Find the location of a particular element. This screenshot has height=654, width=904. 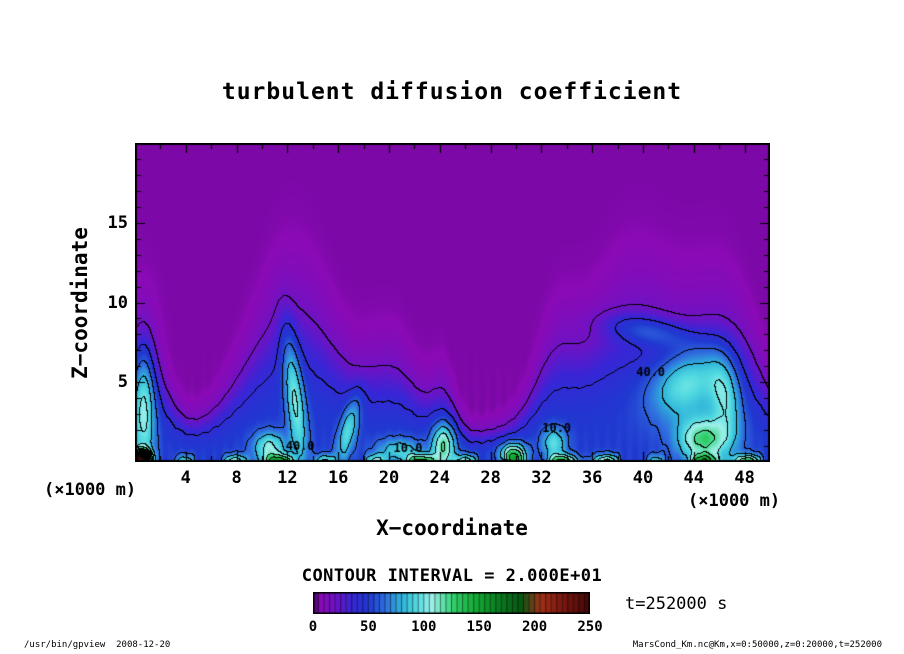

x-tick-label: 16 is located at coordinates (338, 478).